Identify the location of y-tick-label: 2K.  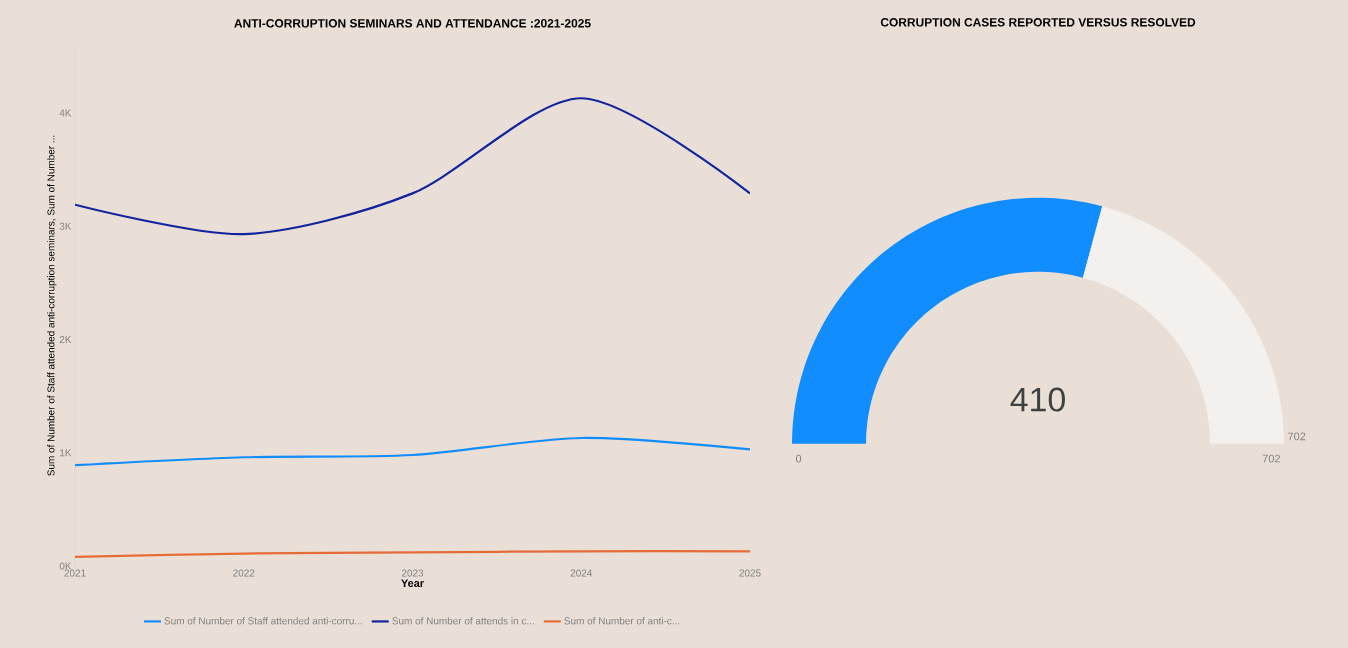
(65, 339).